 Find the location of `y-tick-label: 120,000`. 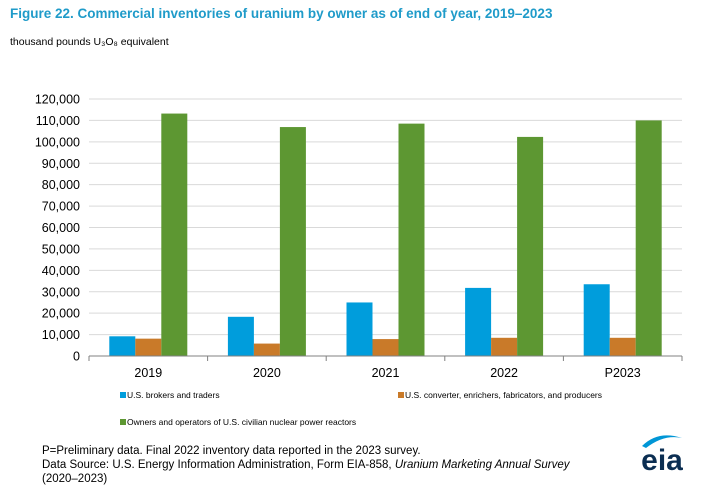

y-tick-label: 120,000 is located at coordinates (57, 100).